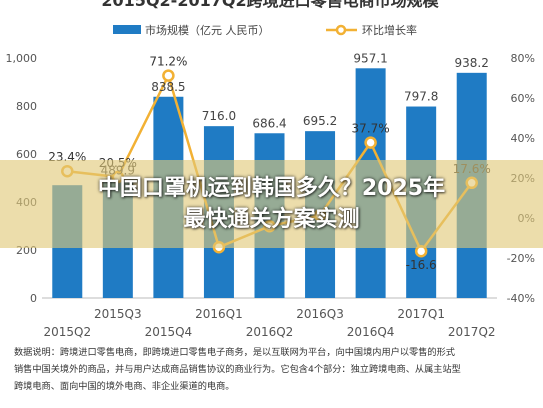 The image size is (543, 408). I want to click on y-right-tick-label: -20%, so click(521, 258).